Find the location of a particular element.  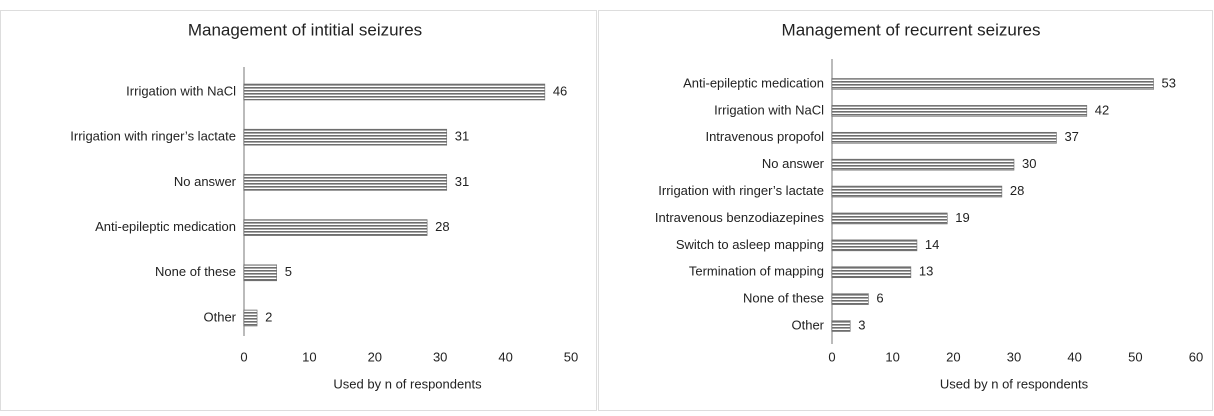

data-label: 5 is located at coordinates (288, 271).